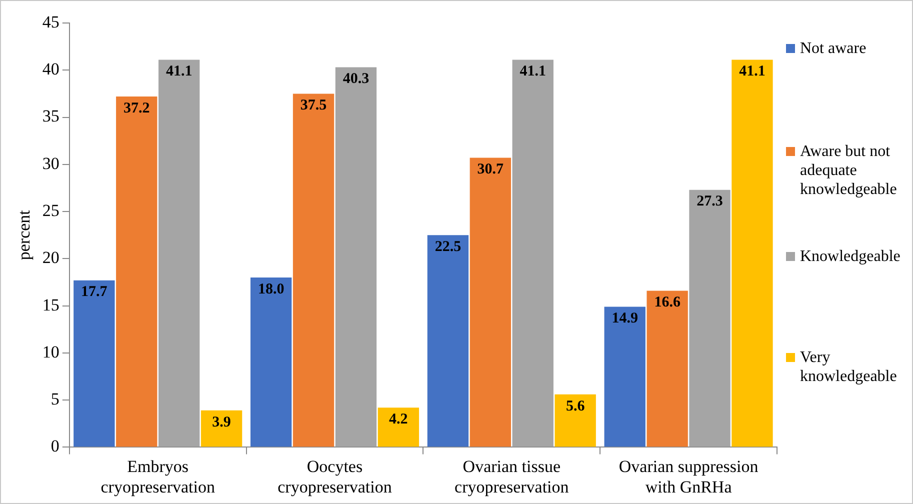 The image size is (913, 504). Describe the element at coordinates (398, 419) in the screenshot. I see `data-label: 4.2` at that location.